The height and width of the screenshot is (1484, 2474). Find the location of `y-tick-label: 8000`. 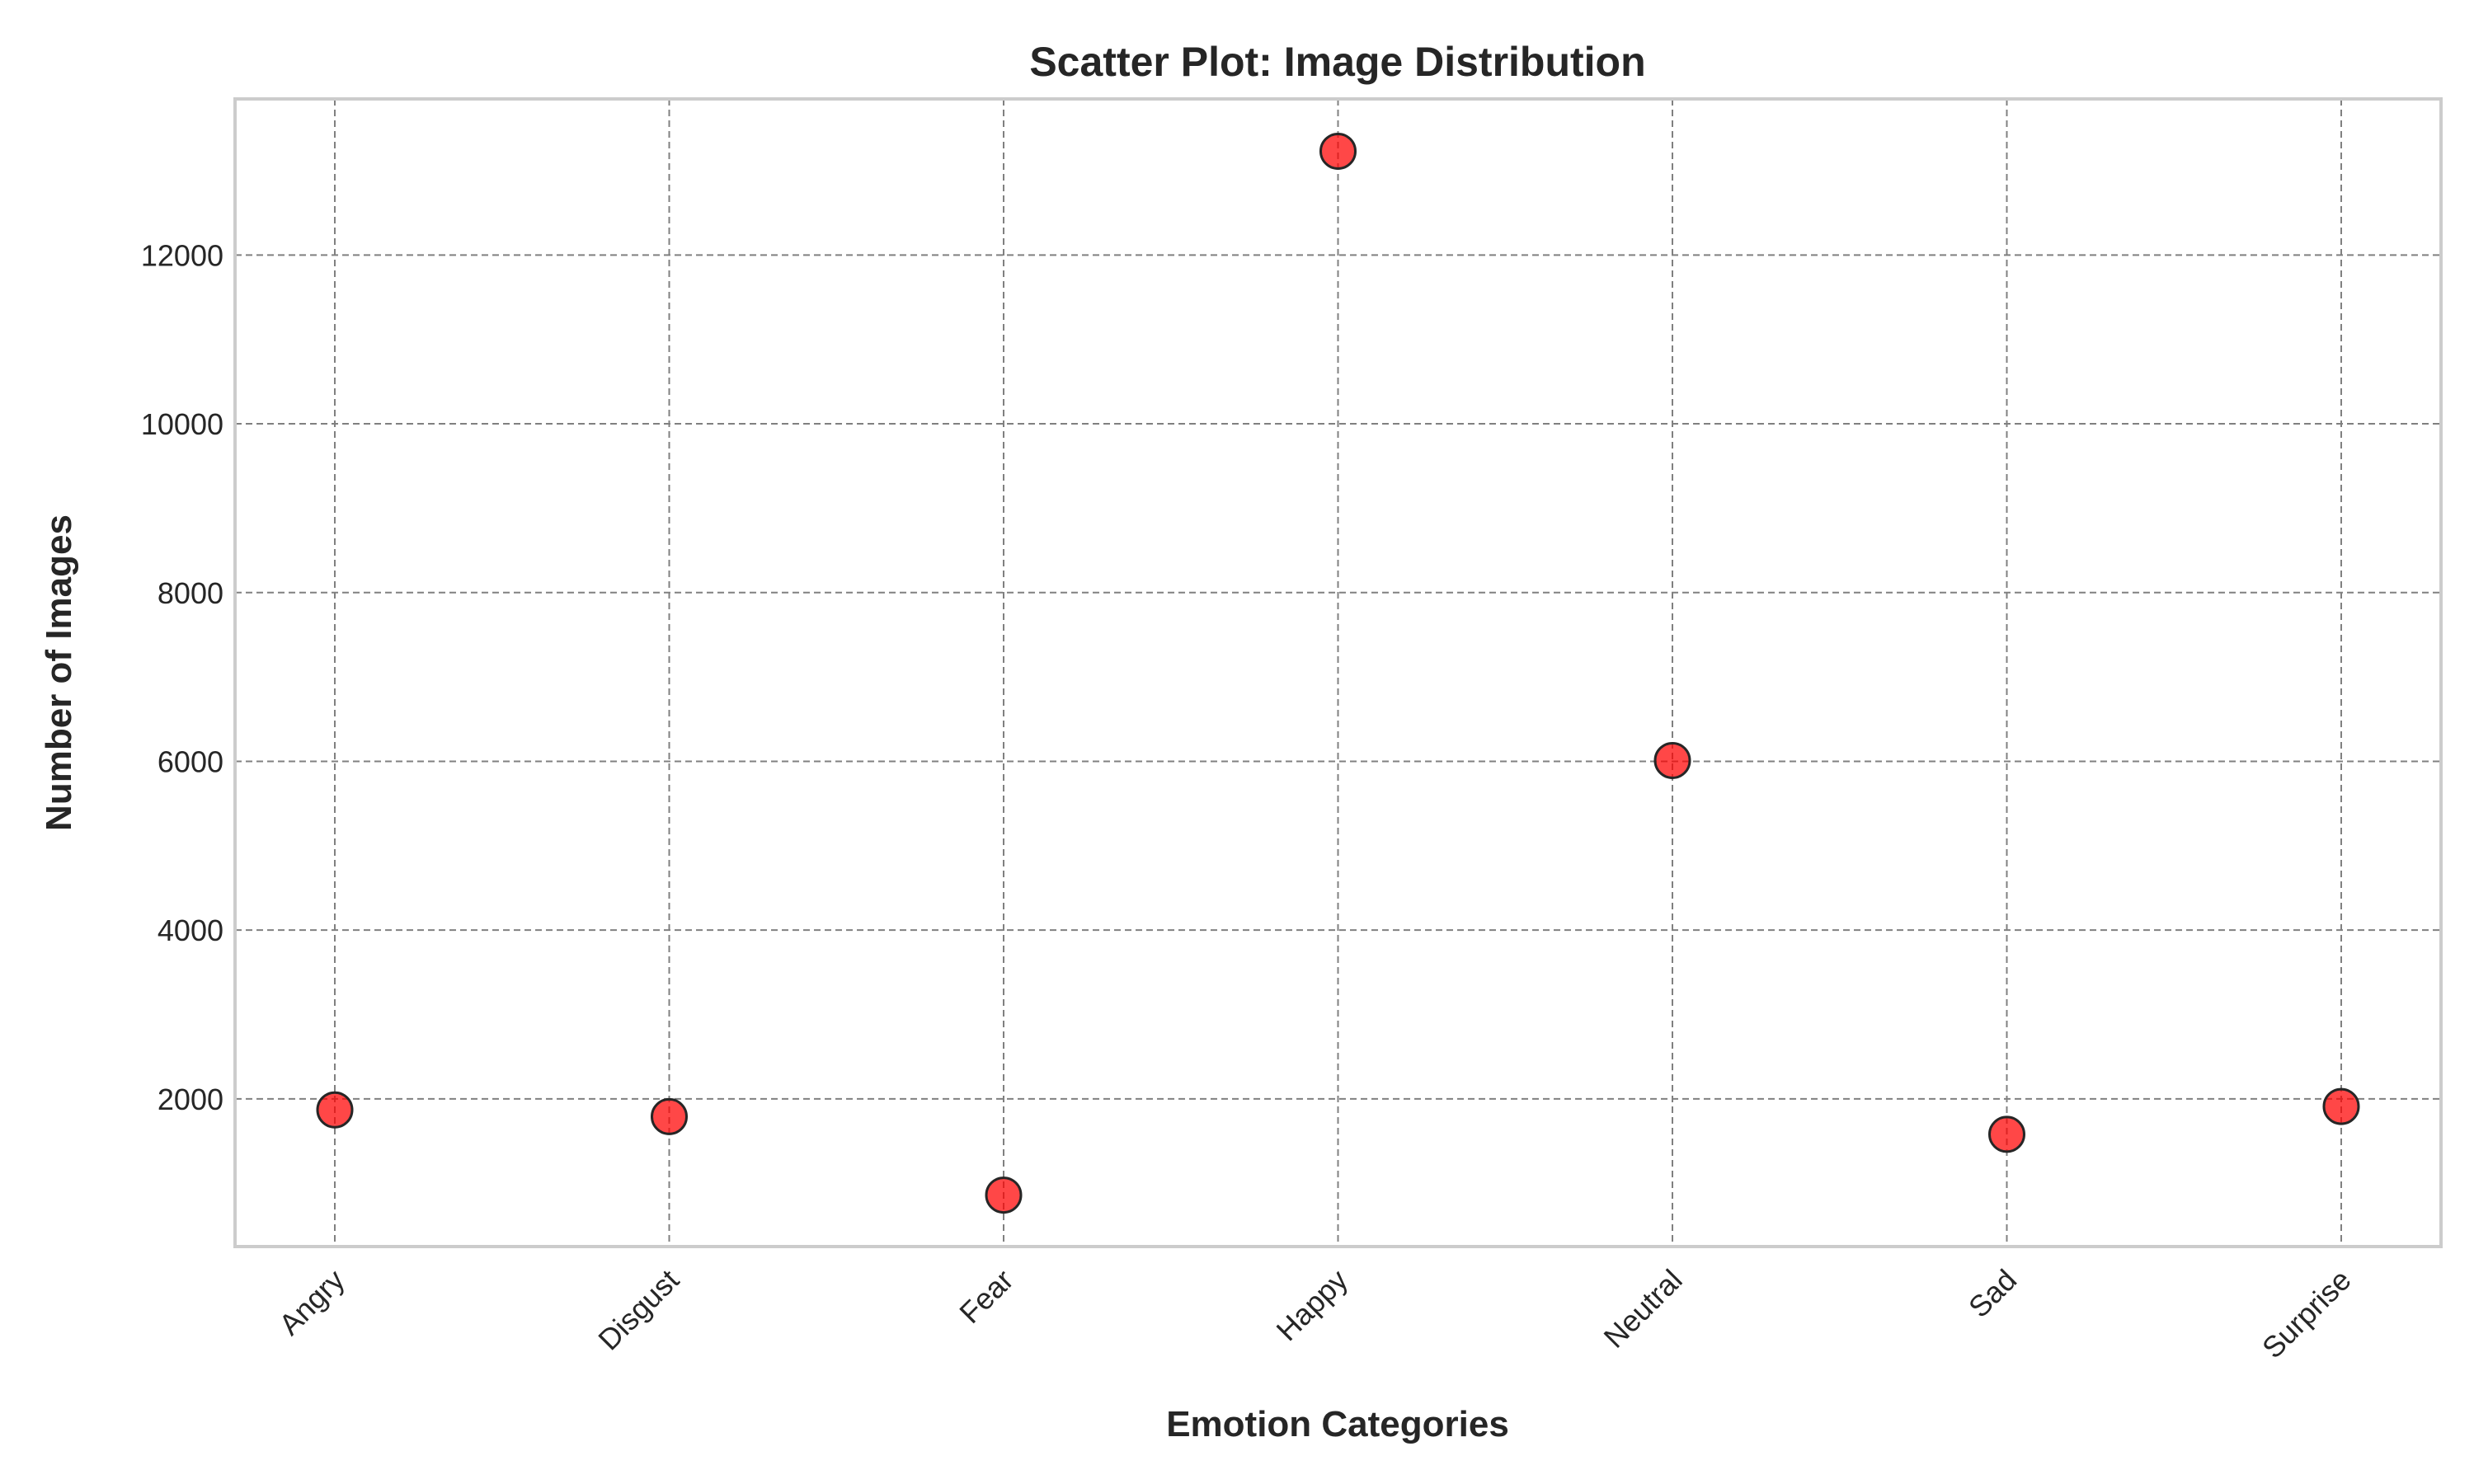

y-tick-label: 8000 is located at coordinates (190, 593).